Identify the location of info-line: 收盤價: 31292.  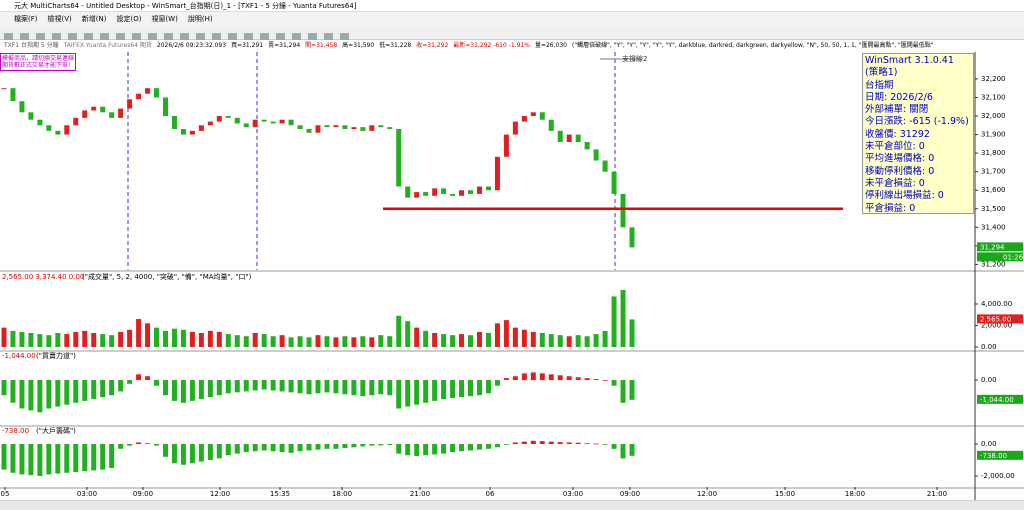
(897, 134).